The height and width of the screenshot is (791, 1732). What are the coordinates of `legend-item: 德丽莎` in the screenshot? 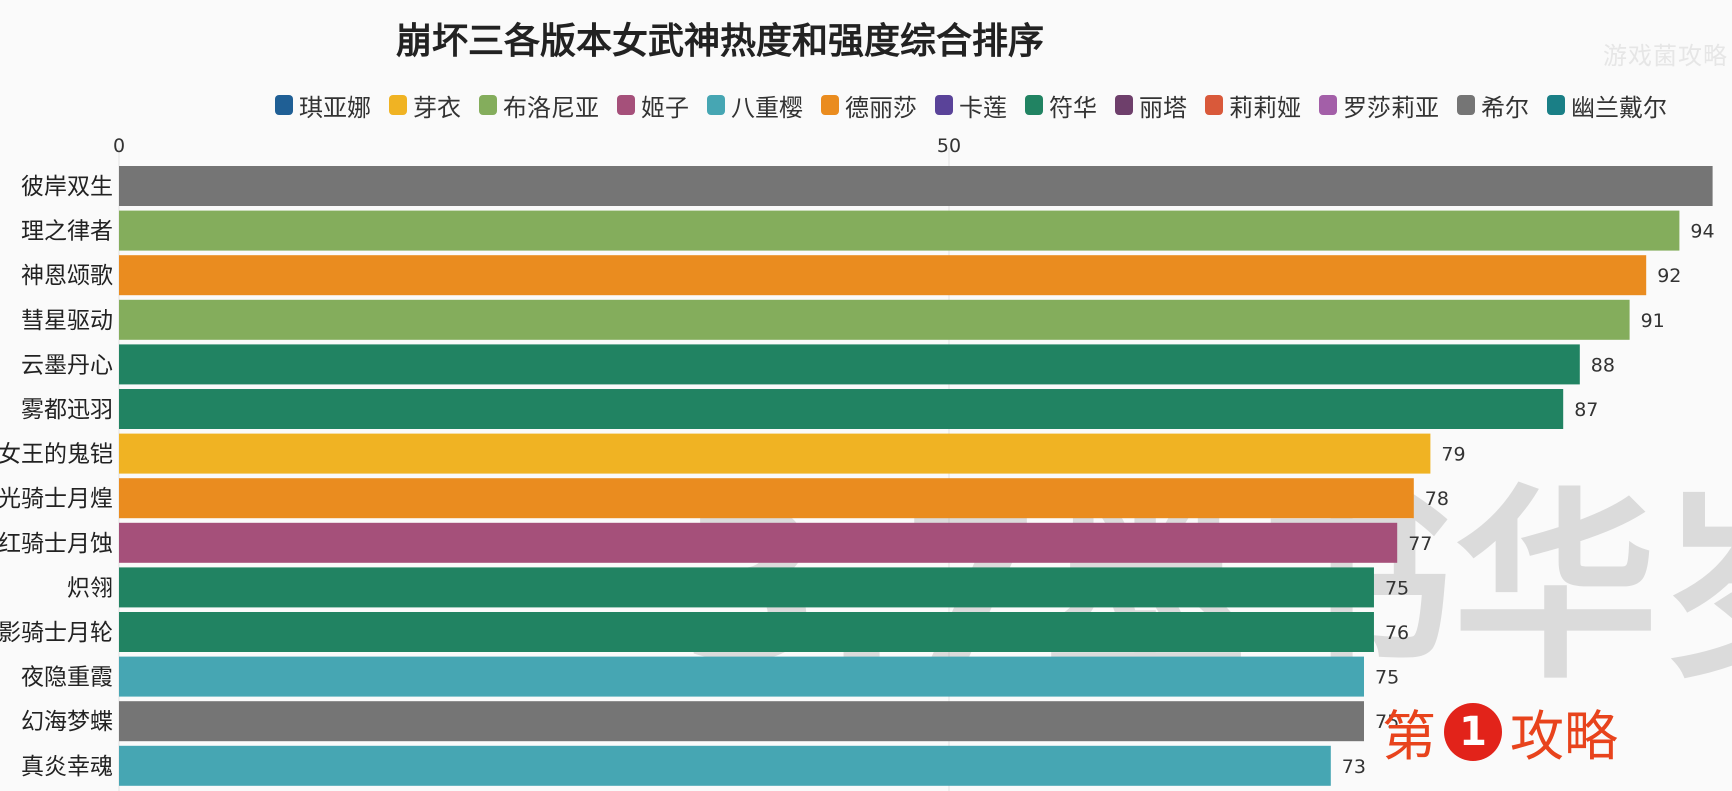 It's located at (869, 105).